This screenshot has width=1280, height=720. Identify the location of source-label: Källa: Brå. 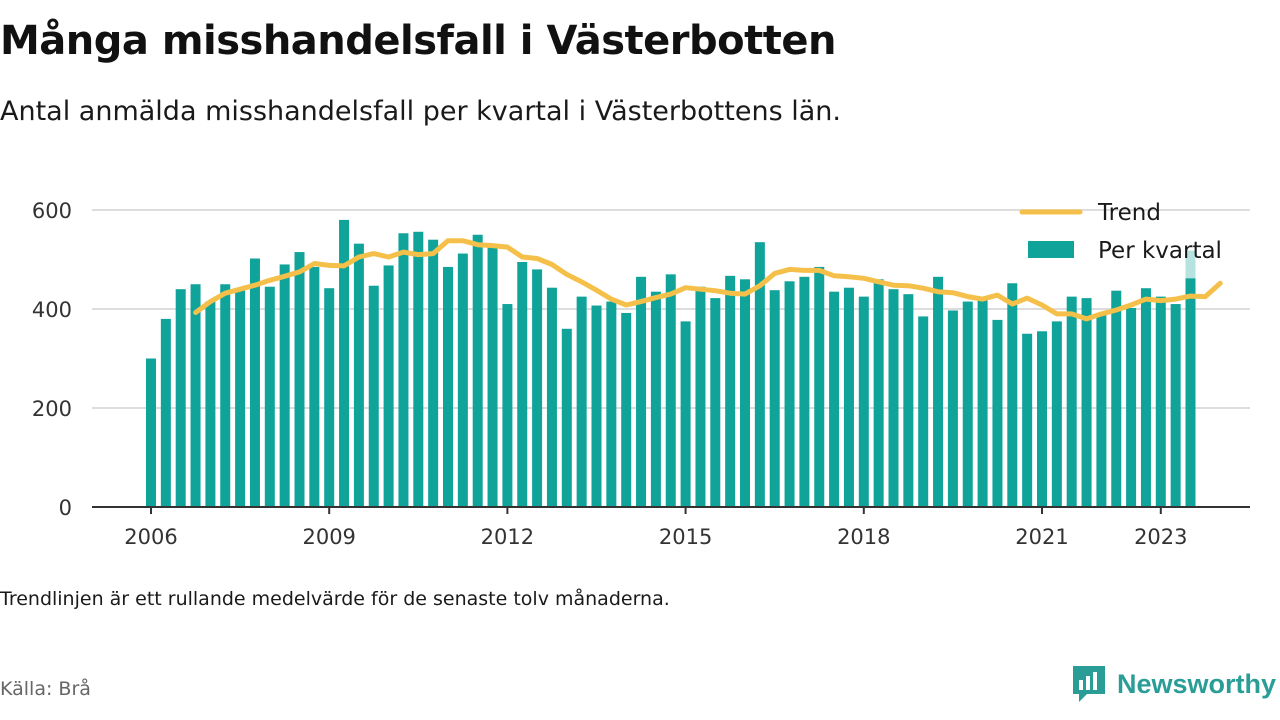
(45, 689).